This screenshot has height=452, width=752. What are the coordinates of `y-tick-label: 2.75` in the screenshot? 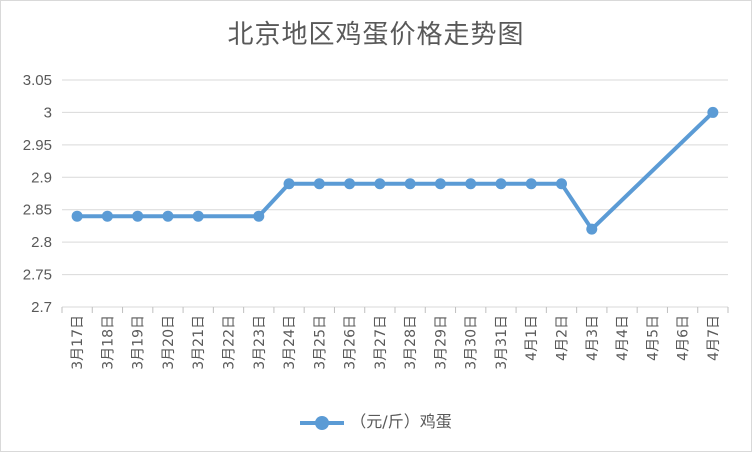 It's located at (37, 275).